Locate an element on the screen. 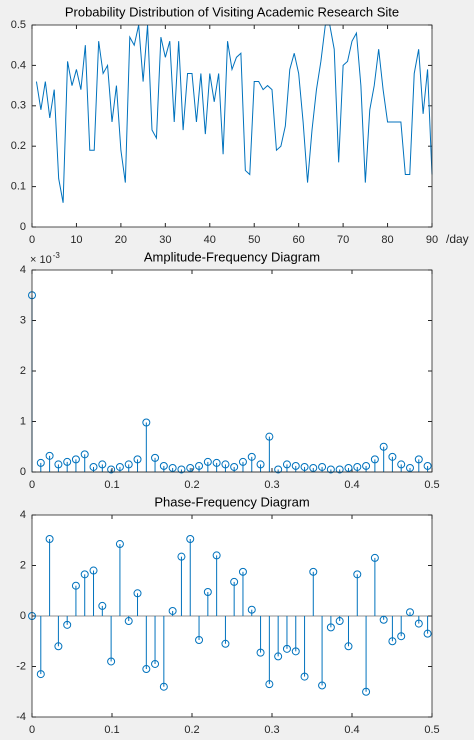  x-tick-label: 90 is located at coordinates (432, 240).